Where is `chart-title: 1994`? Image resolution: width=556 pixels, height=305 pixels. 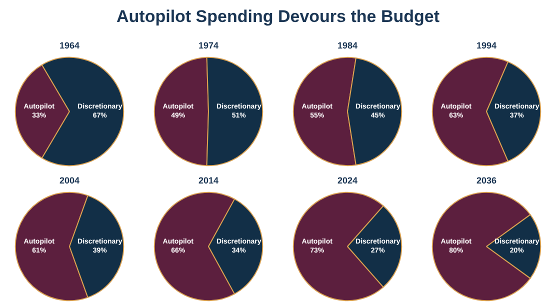
chart-title: 1994 is located at coordinates (486, 45).